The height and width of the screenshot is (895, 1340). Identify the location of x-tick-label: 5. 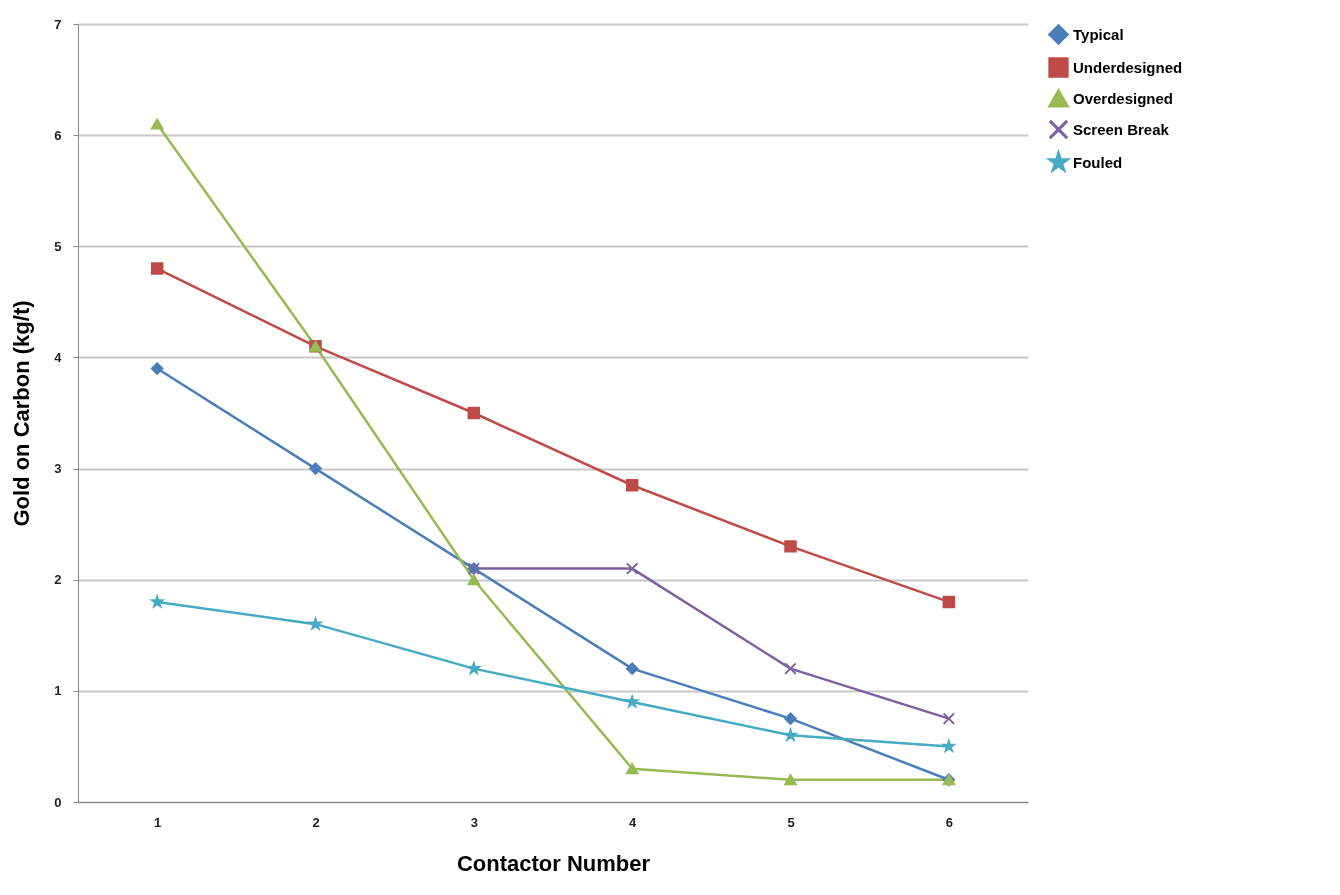
(791, 822).